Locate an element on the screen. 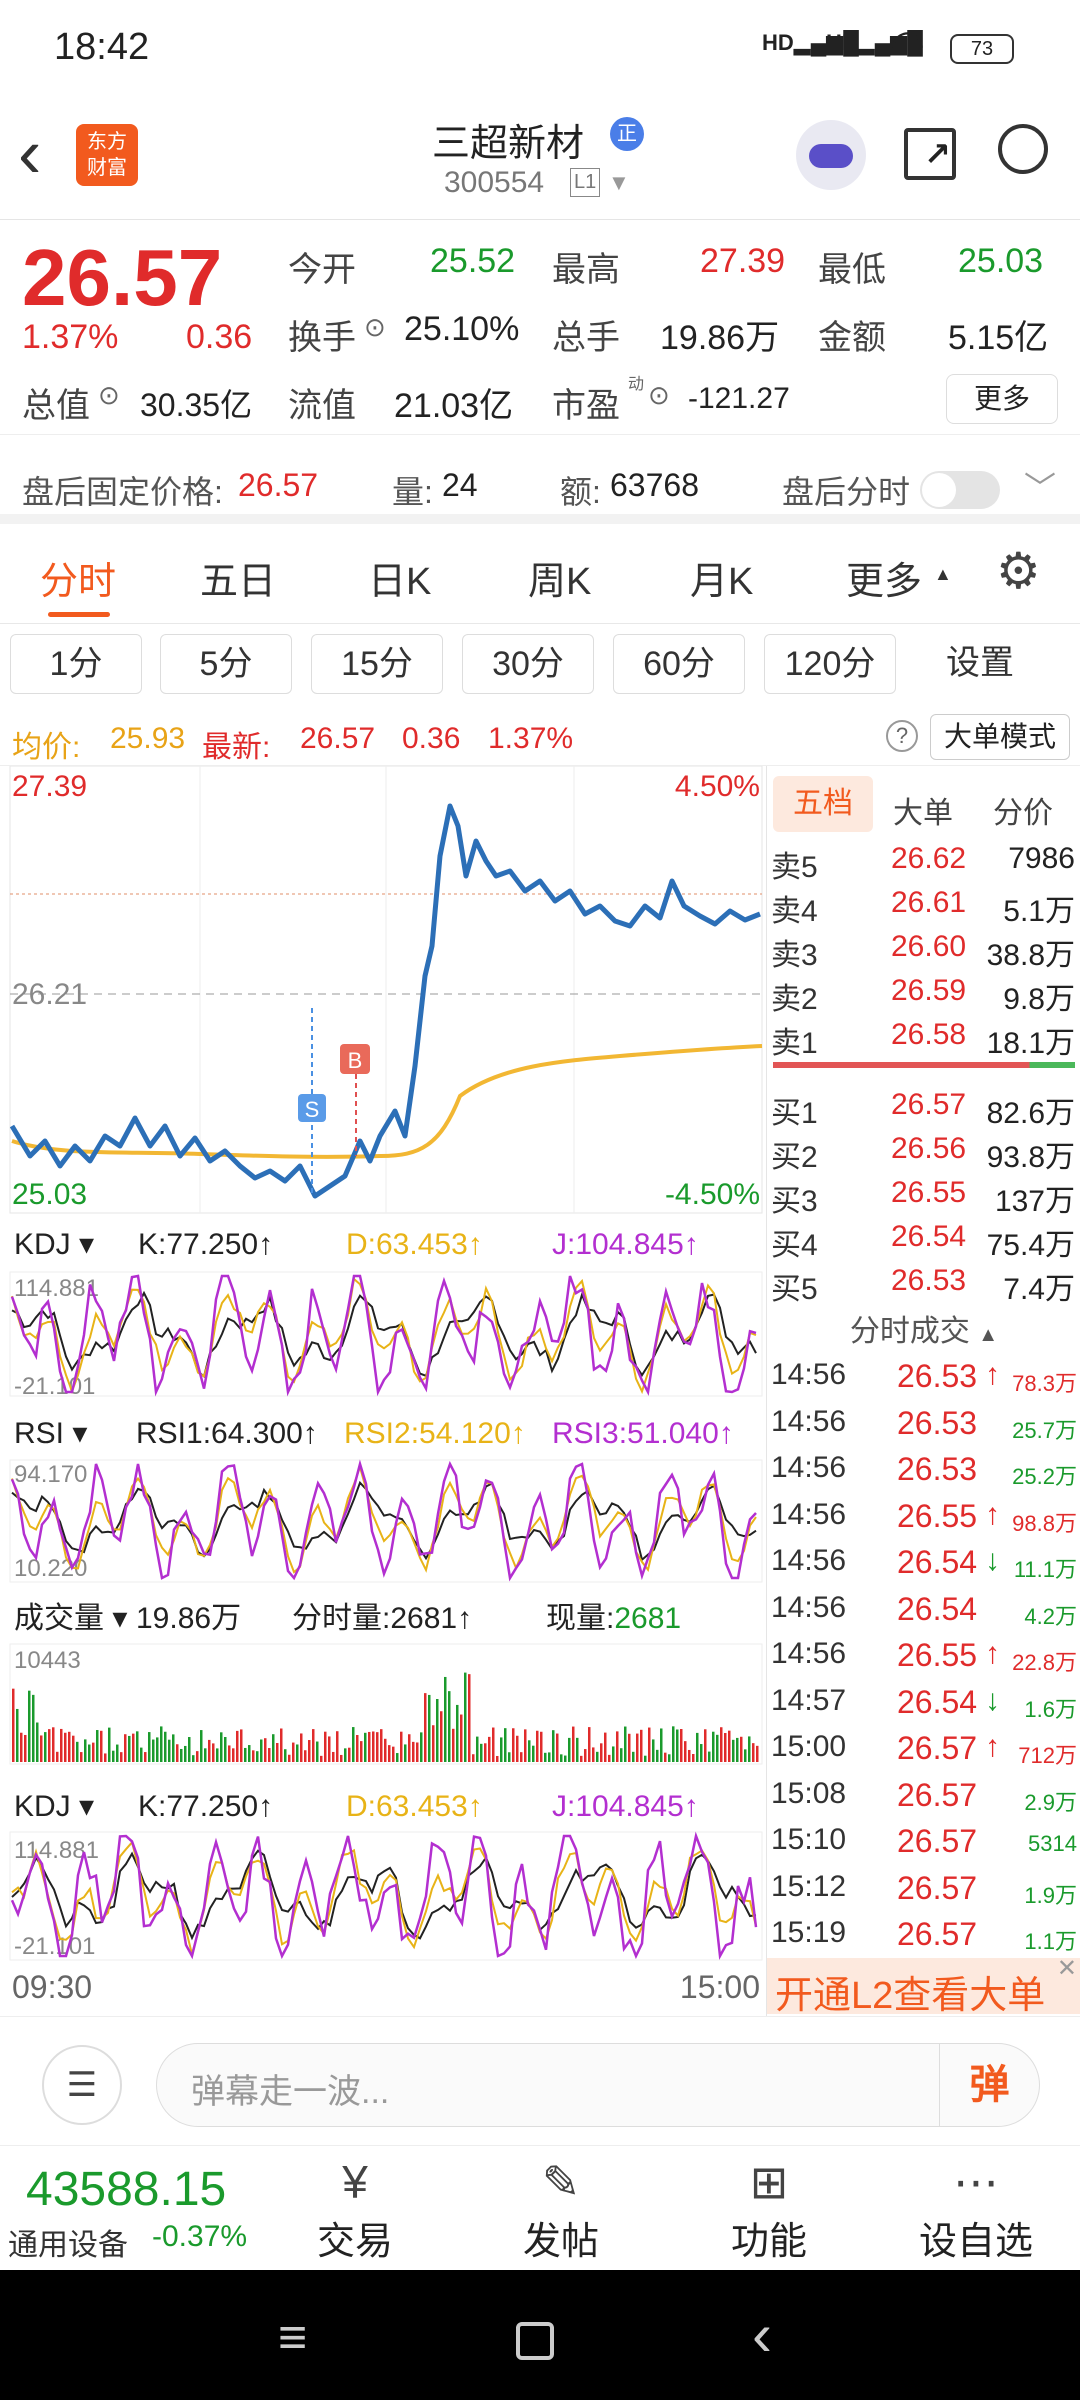 This screenshot has width=1080, height=2400. trade-button: ¥ 交易 is located at coordinates (355, 2209).